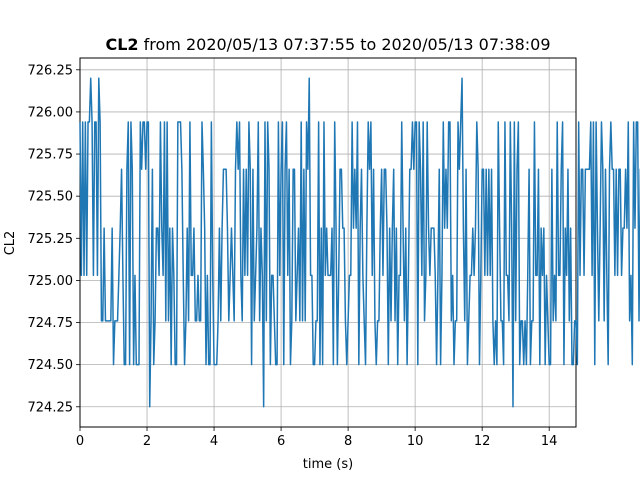 The height and width of the screenshot is (480, 640). What do you see at coordinates (147, 441) in the screenshot?
I see `x-tick-label: 2` at bounding box center [147, 441].